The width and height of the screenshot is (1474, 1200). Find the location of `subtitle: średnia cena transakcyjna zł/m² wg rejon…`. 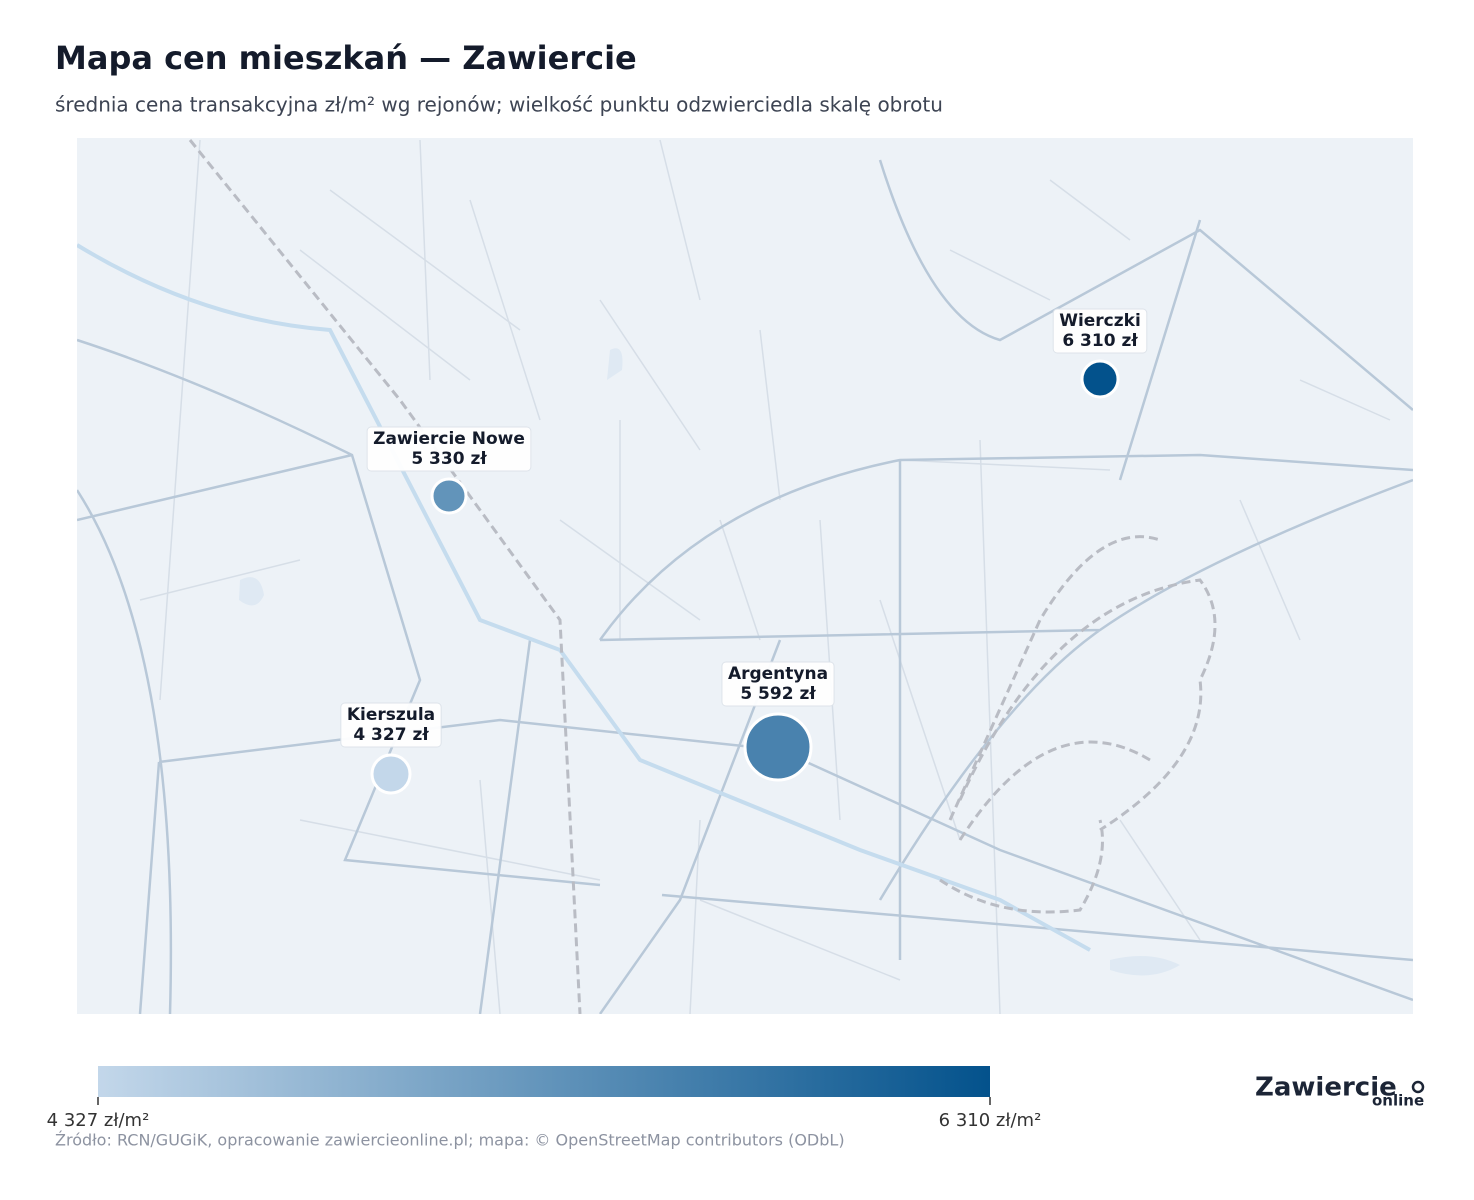

subtitle: średnia cena transakcyjna zł/m² wg rejon… is located at coordinates (499, 105).